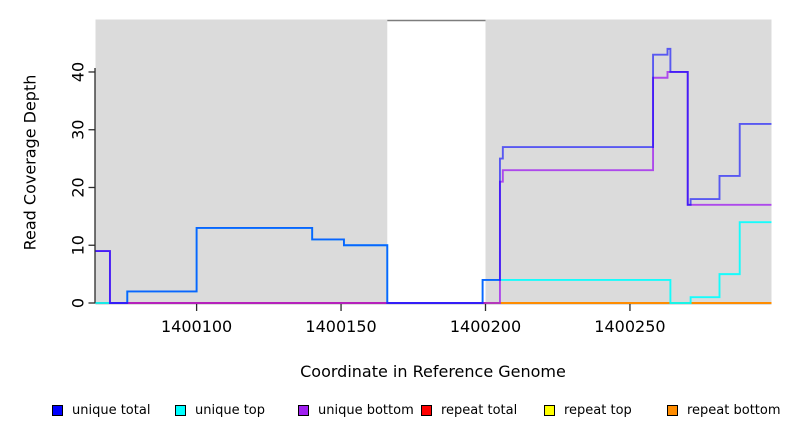 The height and width of the screenshot is (432, 792). I want to click on unique-bottom-label: unique bottom, so click(366, 410).